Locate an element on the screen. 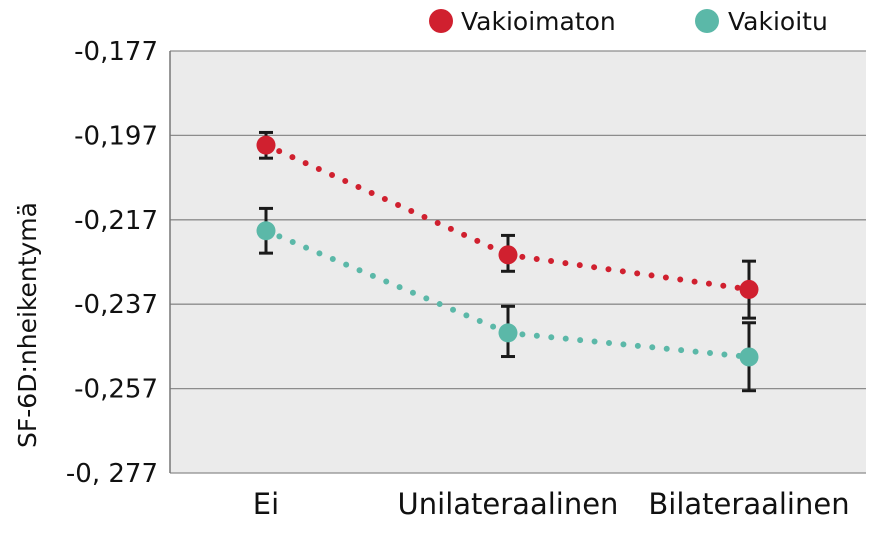 The image size is (880, 546). legend-item-vakioitu: Vakioitu is located at coordinates (761, 21).